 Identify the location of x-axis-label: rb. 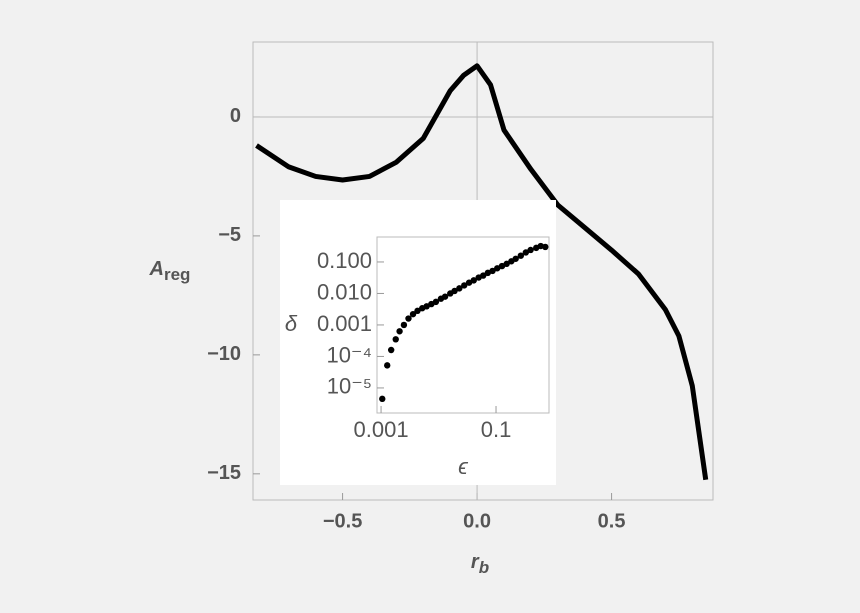
(480, 564).